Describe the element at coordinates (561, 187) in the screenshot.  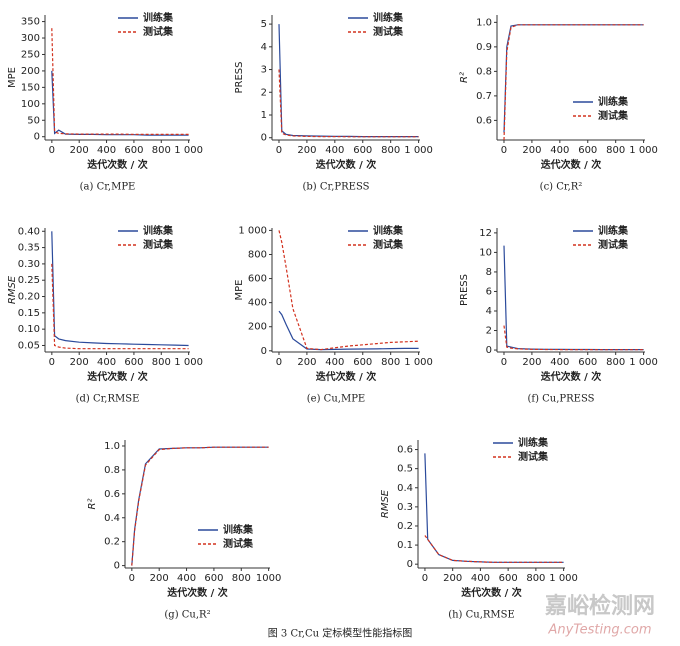
I see `caption: (c) Cr,R²` at that location.